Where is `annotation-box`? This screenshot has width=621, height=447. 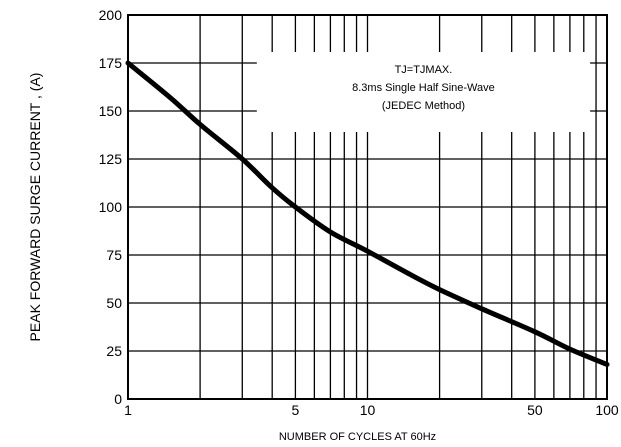 annotation-box is located at coordinates (423, 92).